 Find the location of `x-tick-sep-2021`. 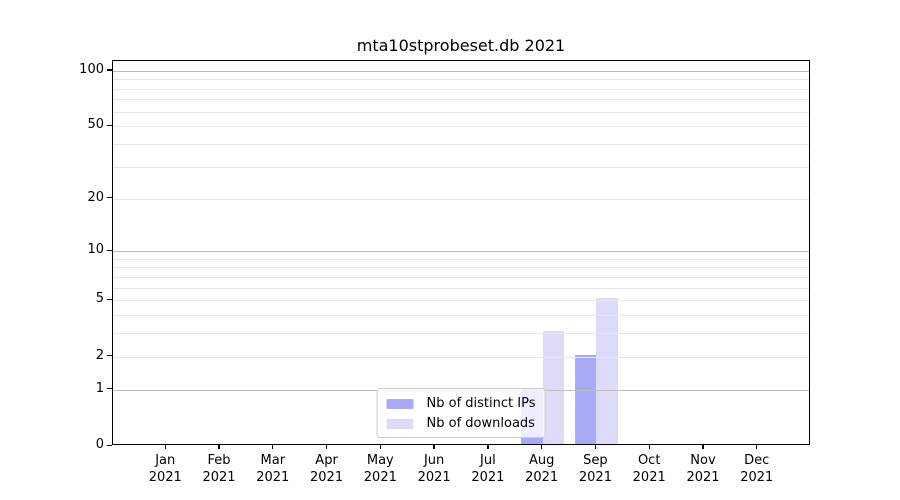

x-tick-sep-2021 is located at coordinates (595, 447).